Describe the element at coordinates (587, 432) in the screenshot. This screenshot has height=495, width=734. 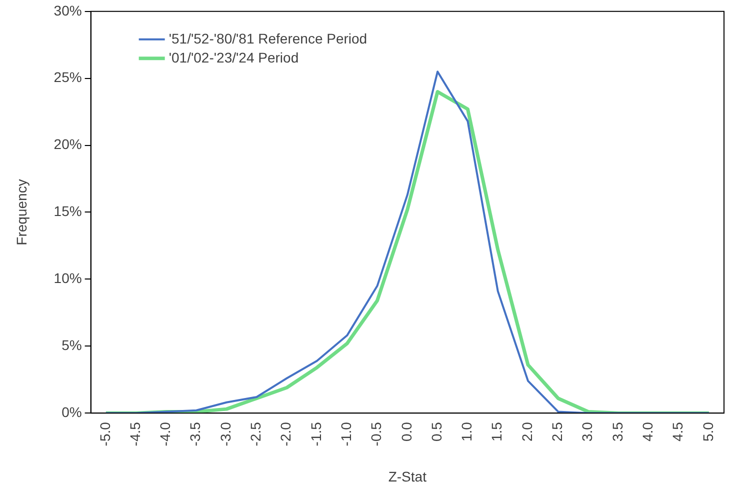
I see `x-tick-label: 3.0` at that location.